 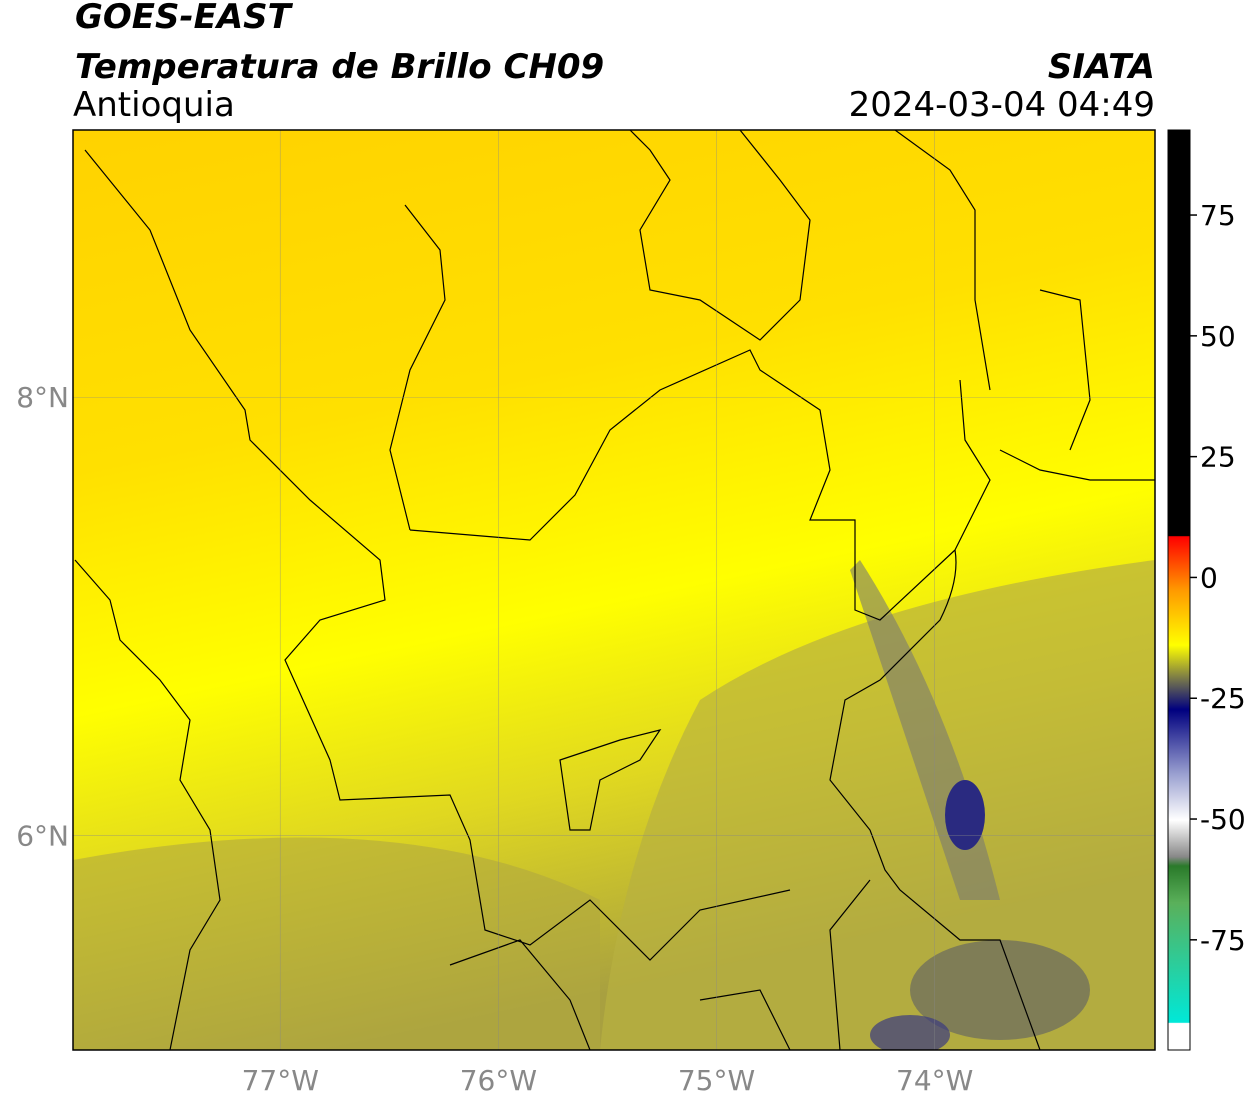 What do you see at coordinates (1002, 105) in the screenshot?
I see `datetime: 2024-03-04 04:49` at bounding box center [1002, 105].